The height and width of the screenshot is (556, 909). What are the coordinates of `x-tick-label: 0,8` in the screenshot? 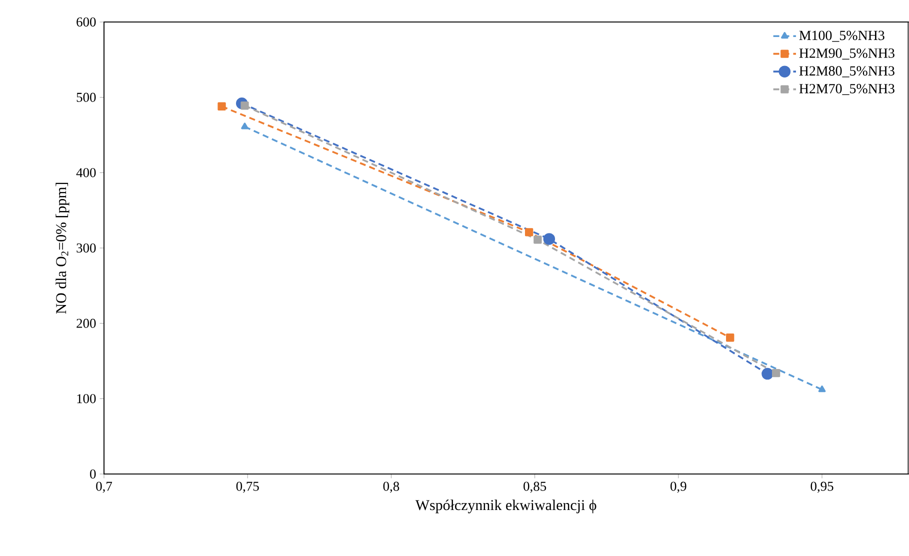 It's located at (391, 487).